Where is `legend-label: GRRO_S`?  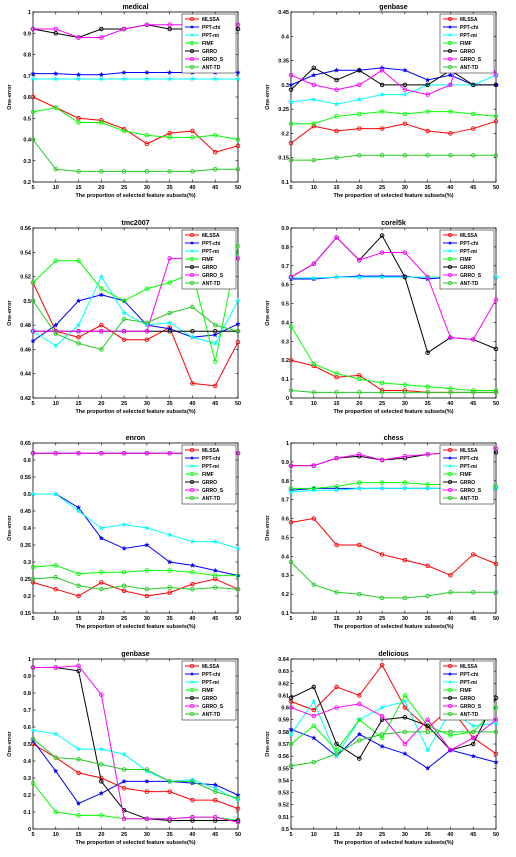
legend-label: GRRO_S is located at coordinates (213, 707).